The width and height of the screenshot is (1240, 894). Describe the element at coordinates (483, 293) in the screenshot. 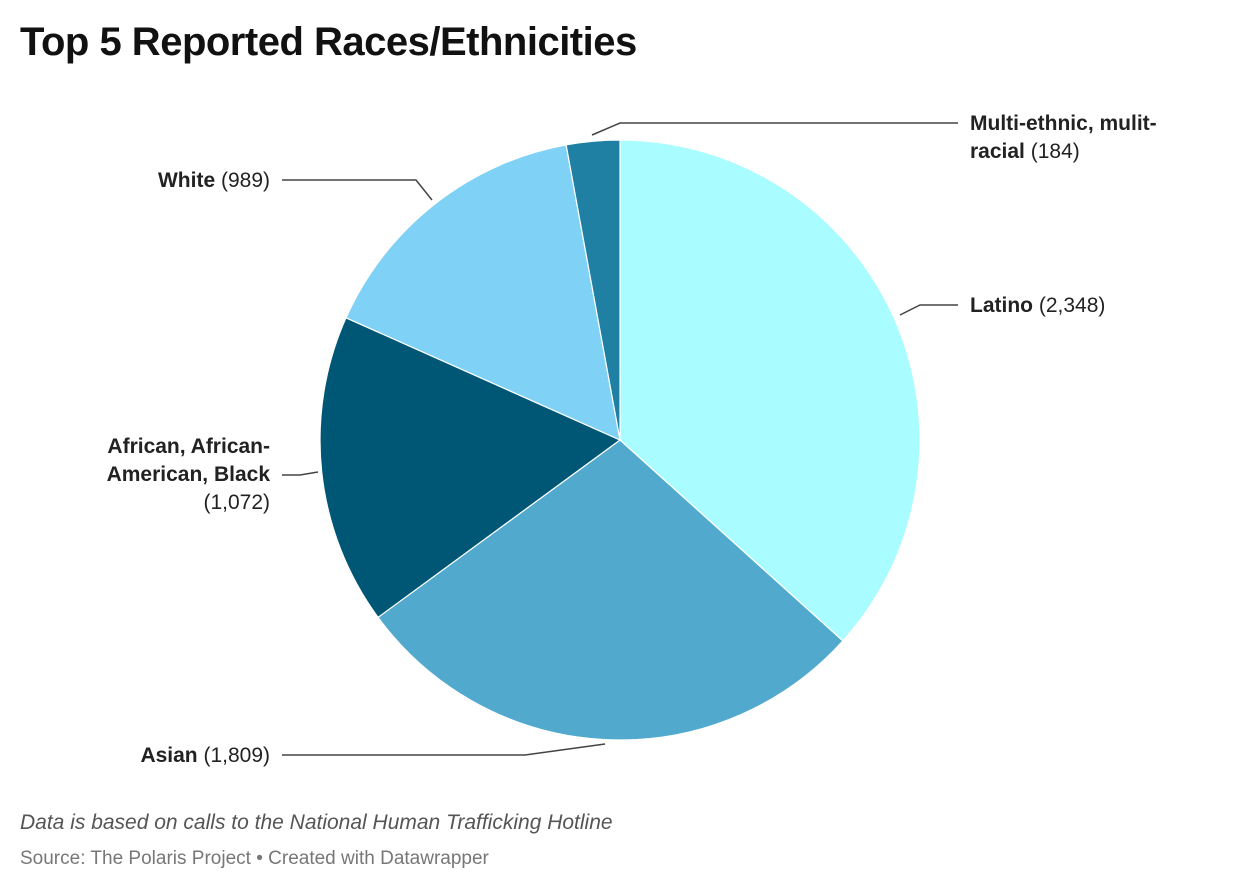

I see `pie-slice-white` at that location.